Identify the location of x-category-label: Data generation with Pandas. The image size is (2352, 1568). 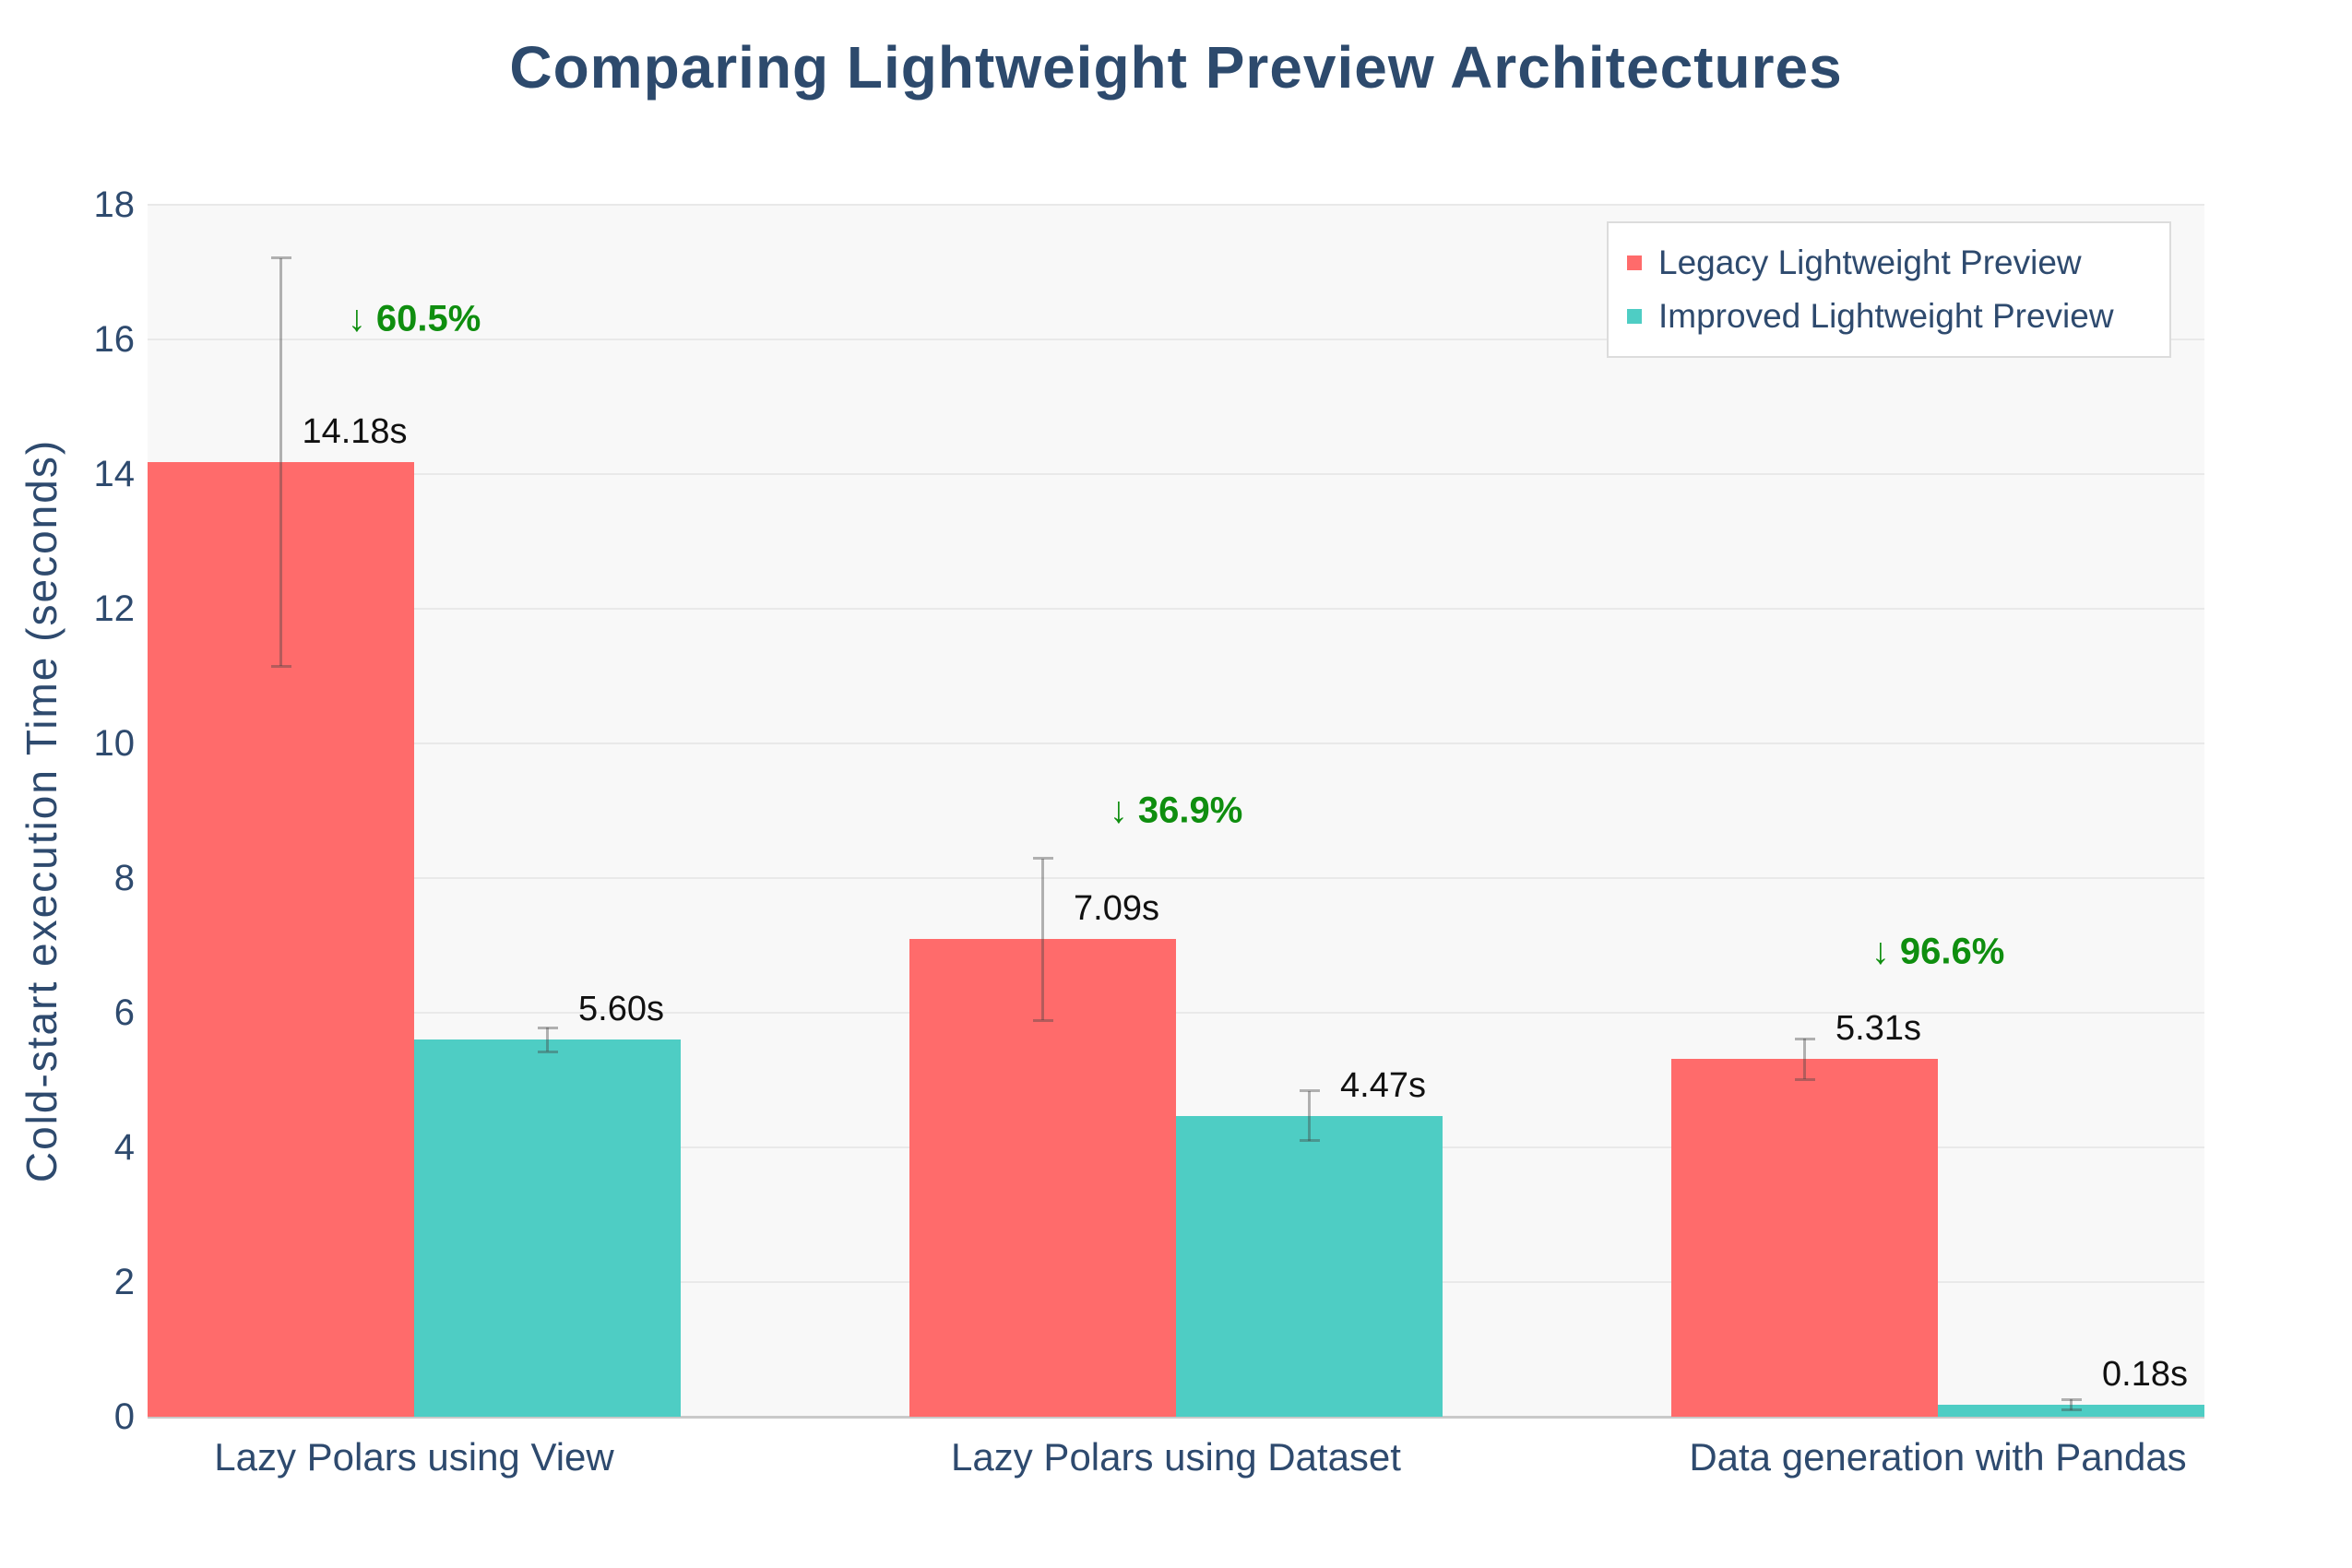
(1938, 1457).